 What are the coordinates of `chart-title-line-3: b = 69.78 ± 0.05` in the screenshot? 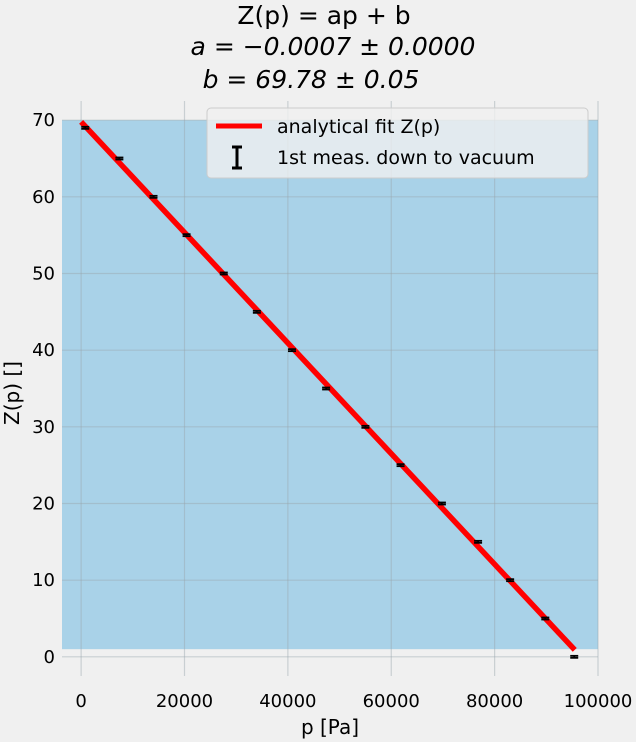 It's located at (311, 79).